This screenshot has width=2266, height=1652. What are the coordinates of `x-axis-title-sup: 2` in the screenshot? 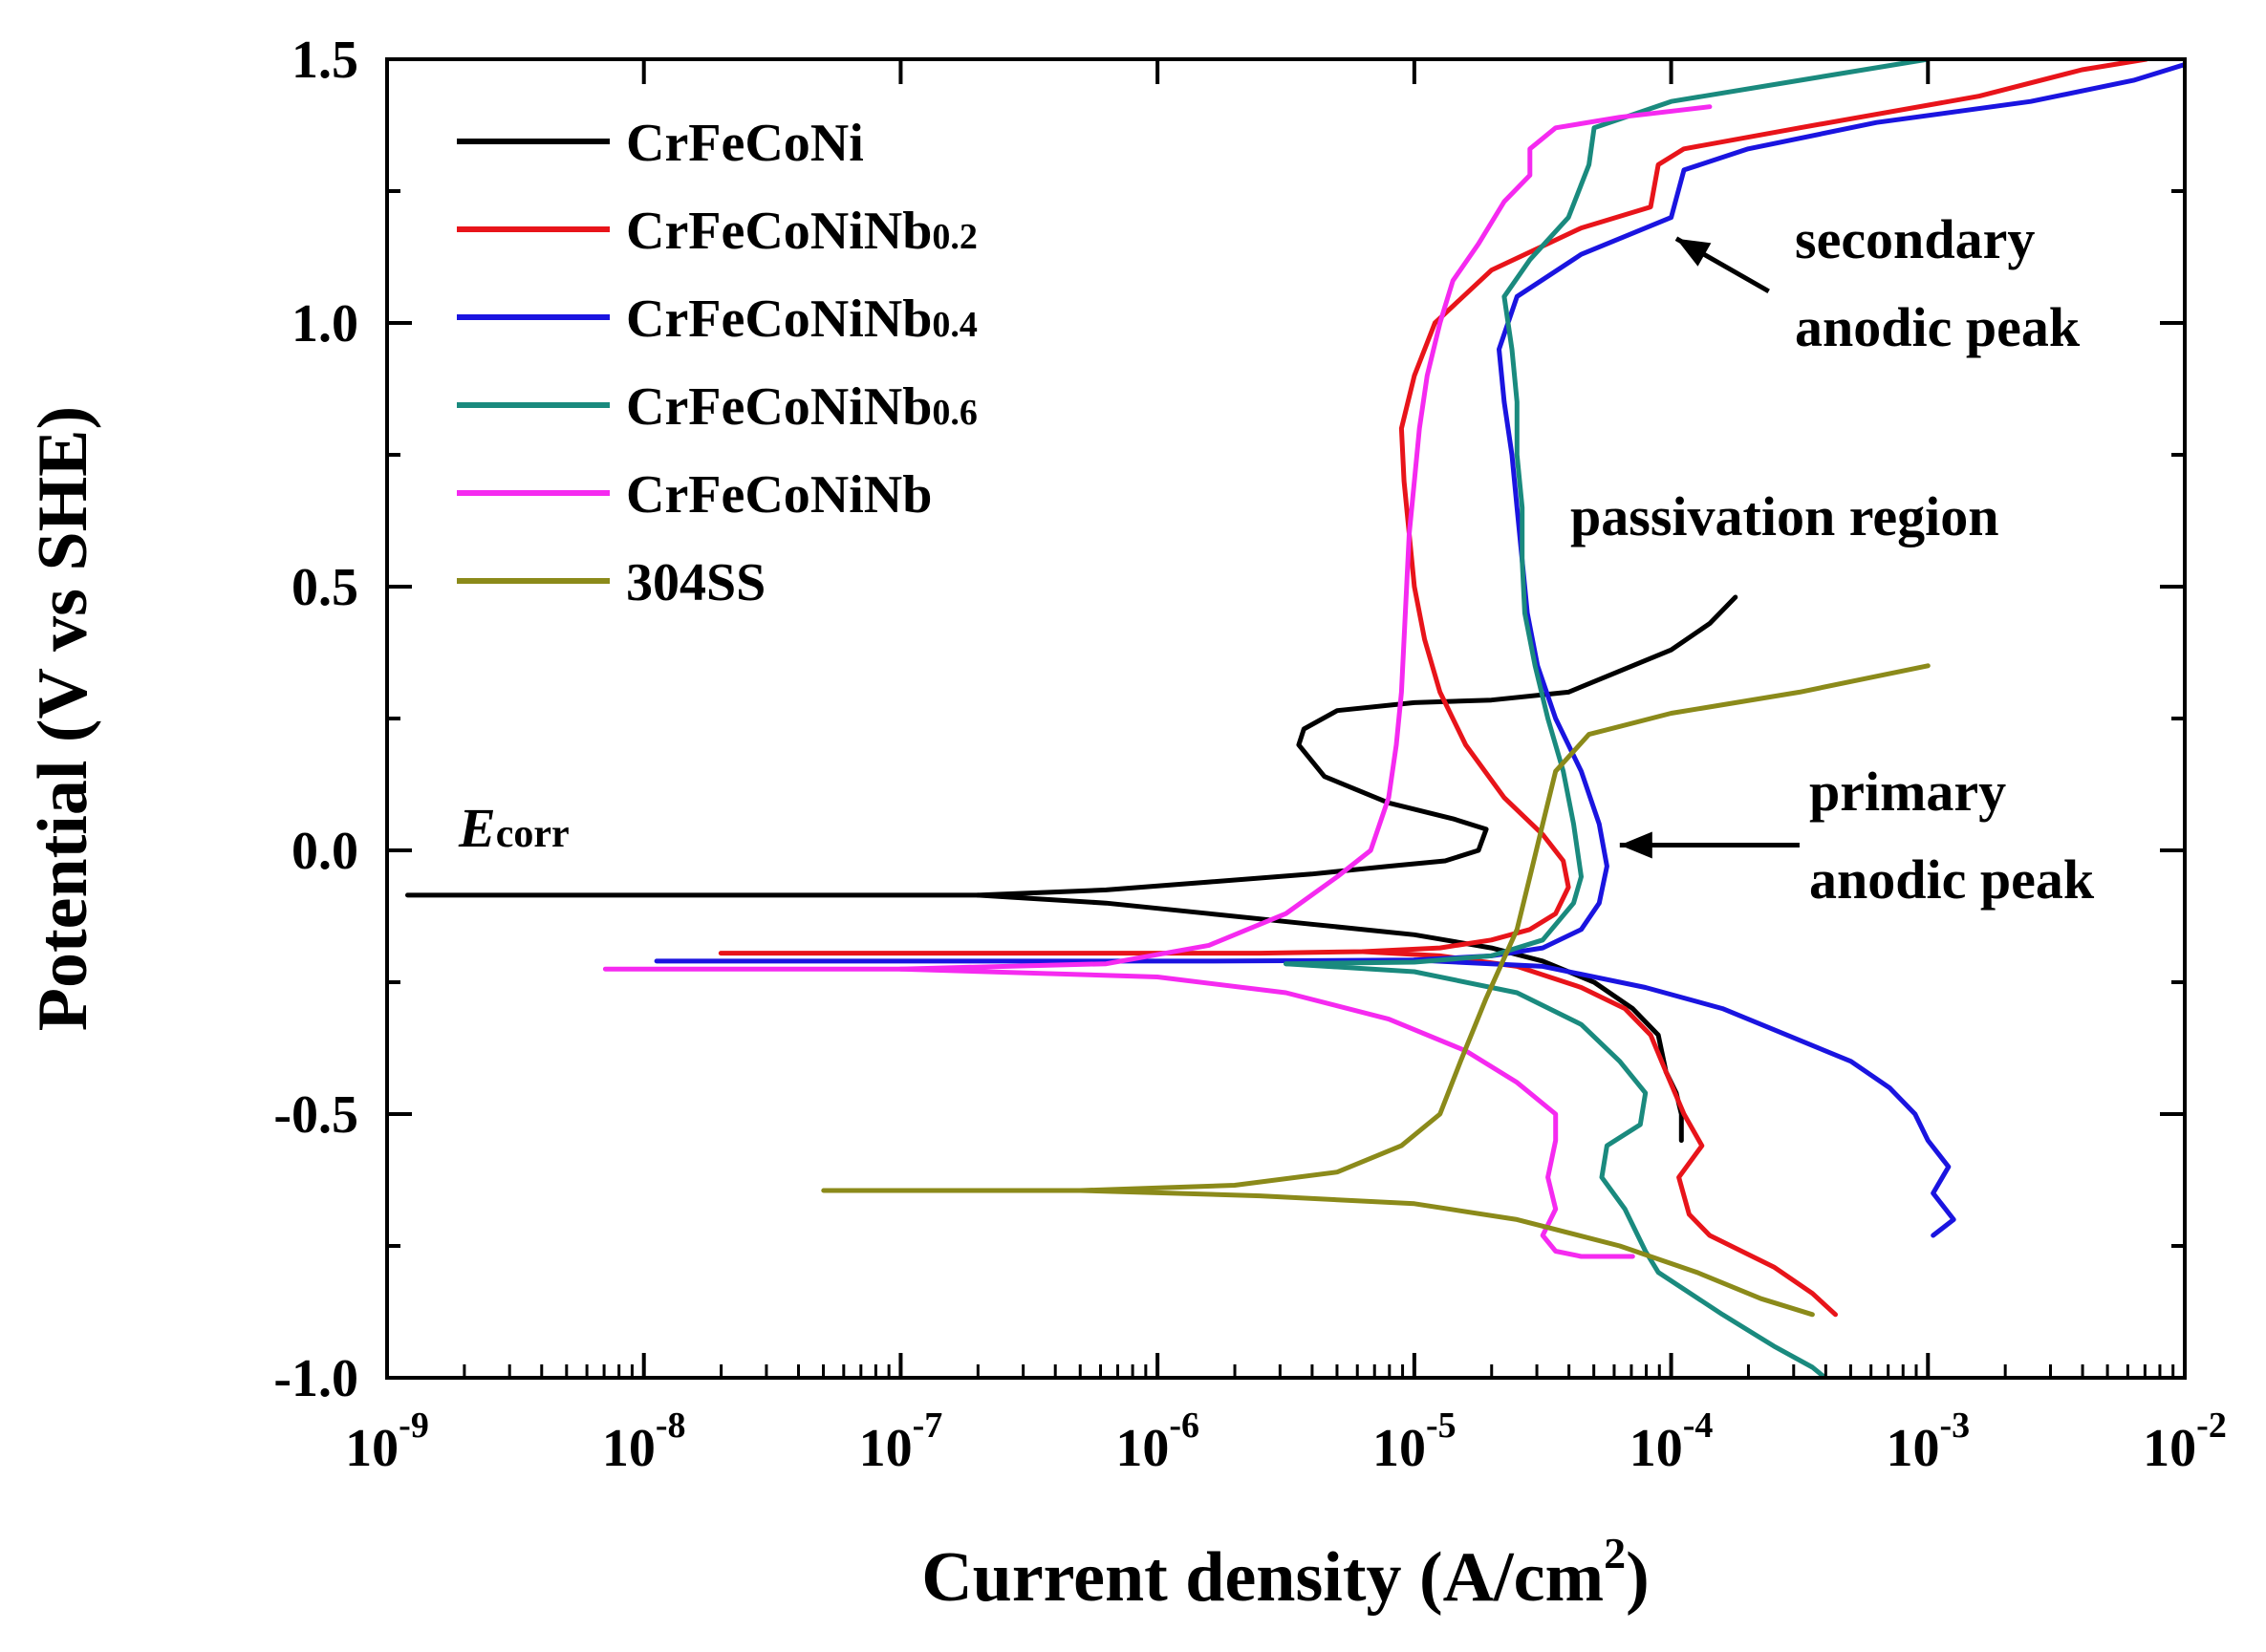 It's located at (1615, 1553).